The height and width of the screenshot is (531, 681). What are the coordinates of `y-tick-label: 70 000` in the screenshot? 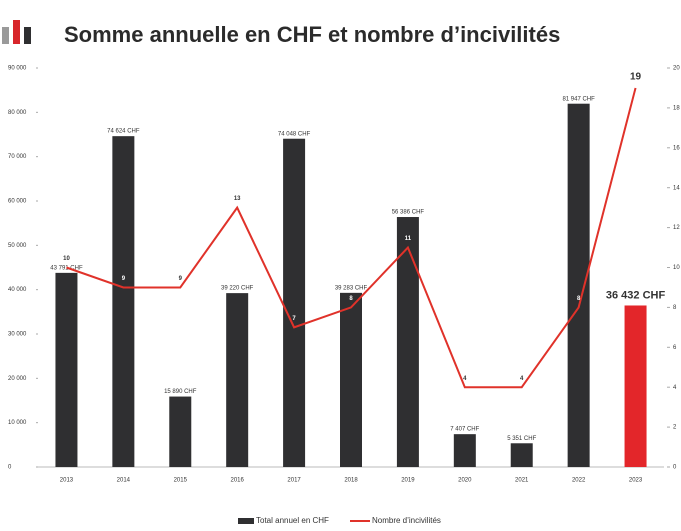 It's located at (17, 157).